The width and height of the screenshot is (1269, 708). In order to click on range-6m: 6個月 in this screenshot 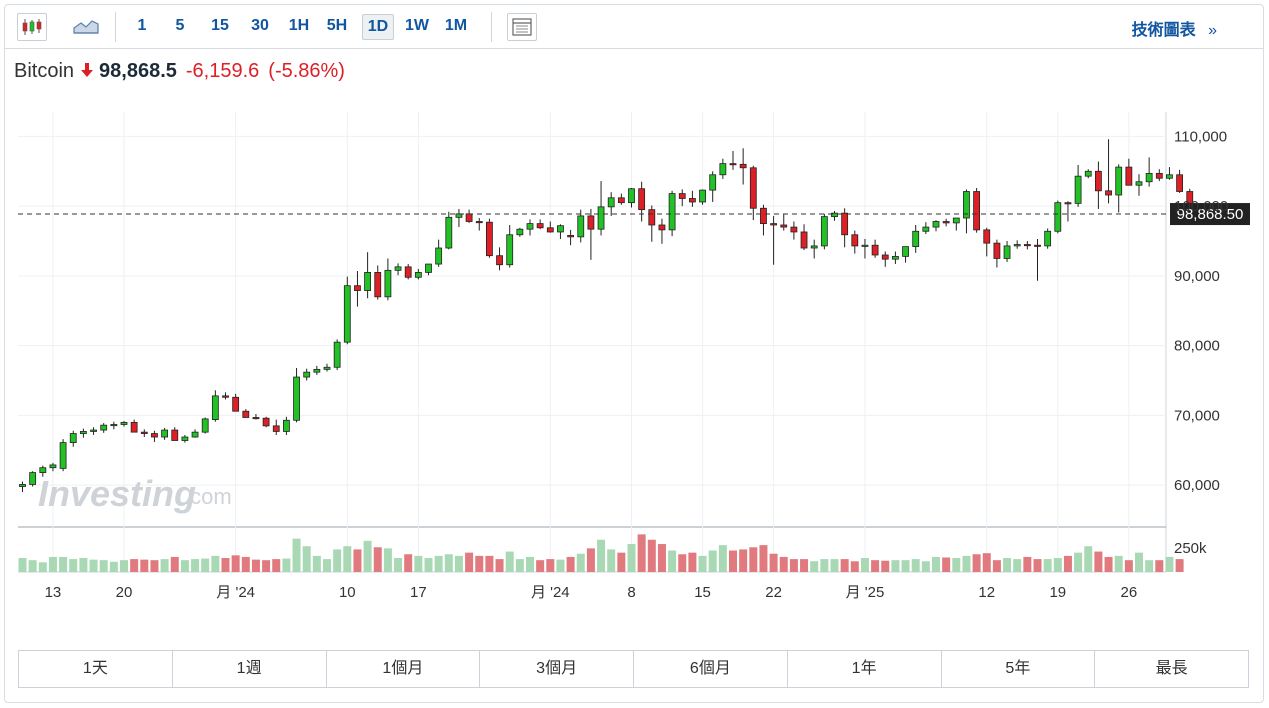, I will do `click(711, 669)`.